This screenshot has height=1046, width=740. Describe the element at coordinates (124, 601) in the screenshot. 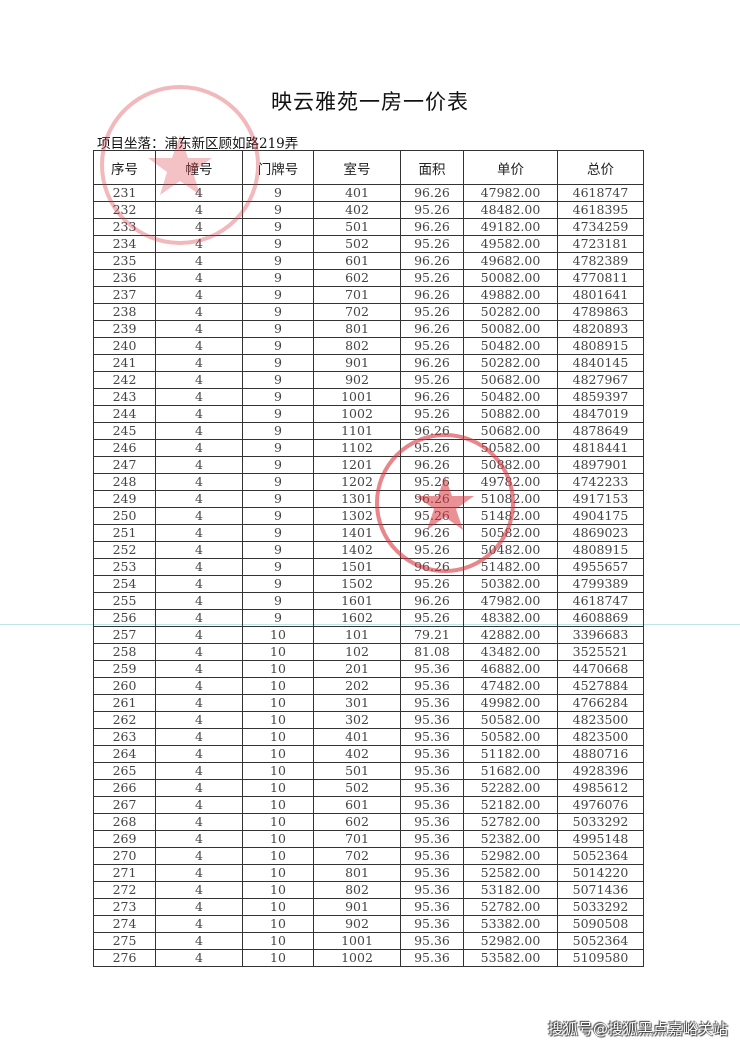

I see `table-cell: 255` at that location.